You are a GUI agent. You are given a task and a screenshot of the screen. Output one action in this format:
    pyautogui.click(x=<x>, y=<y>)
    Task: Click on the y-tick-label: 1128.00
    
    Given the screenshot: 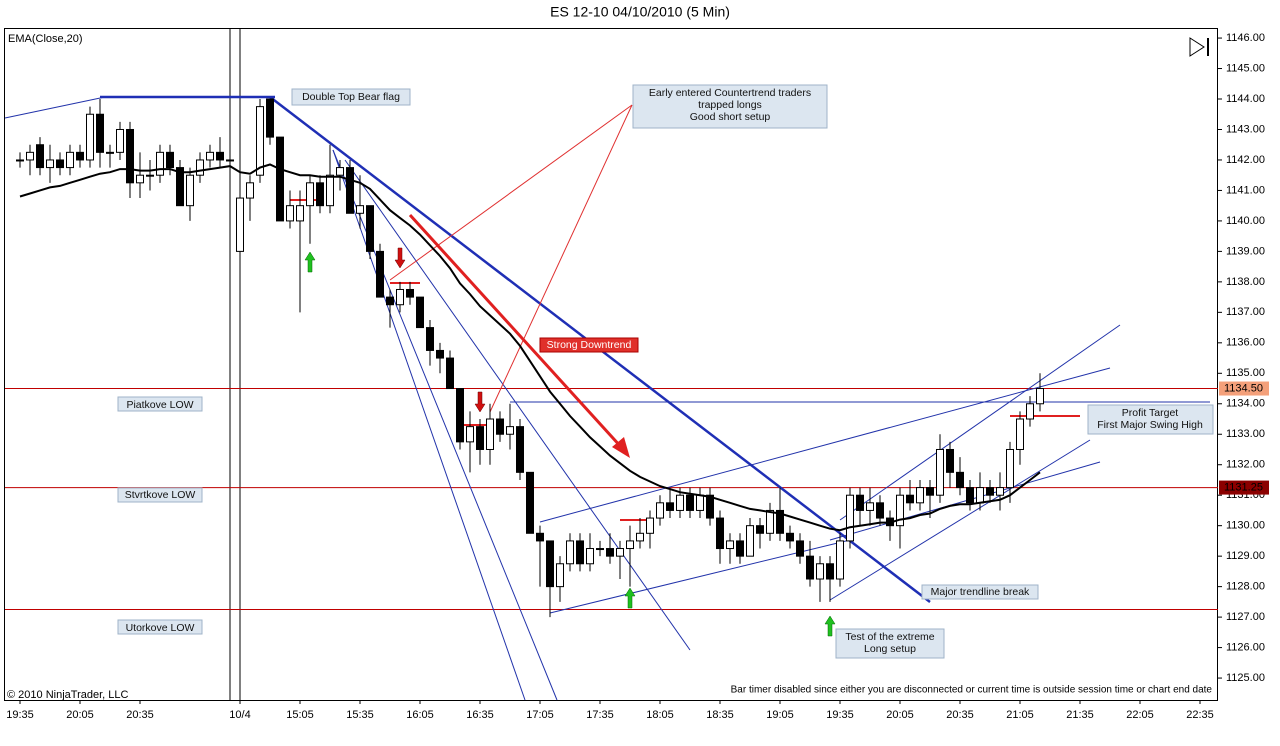 What is the action you would take?
    pyautogui.click(x=1245, y=587)
    